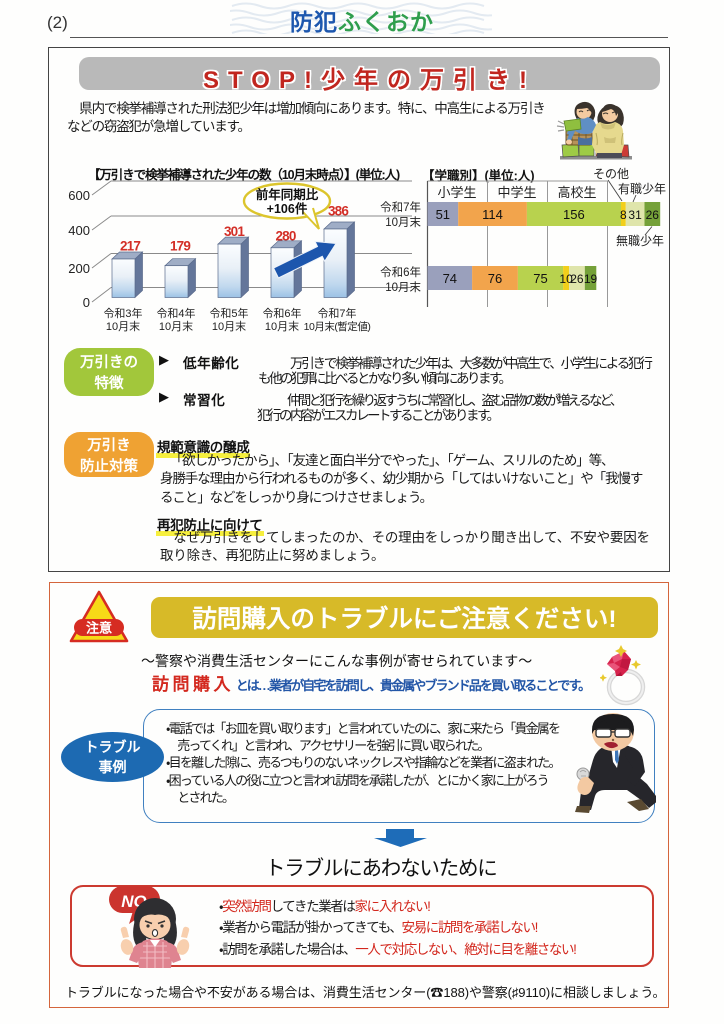 The height and width of the screenshot is (1024, 724). Describe the element at coordinates (495, 278) in the screenshot. I see `svg-text: 76` at that location.